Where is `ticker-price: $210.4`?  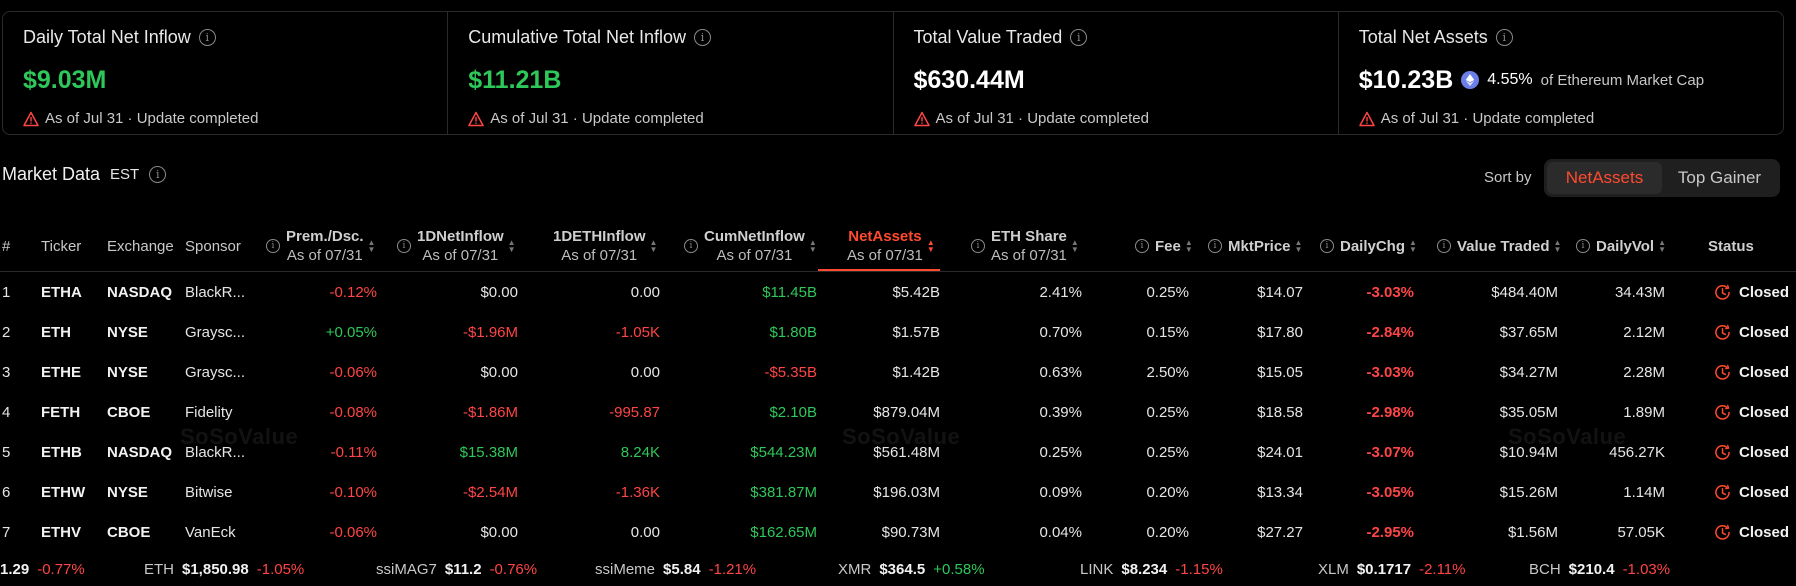
ticker-price: $210.4 is located at coordinates (1591, 569).